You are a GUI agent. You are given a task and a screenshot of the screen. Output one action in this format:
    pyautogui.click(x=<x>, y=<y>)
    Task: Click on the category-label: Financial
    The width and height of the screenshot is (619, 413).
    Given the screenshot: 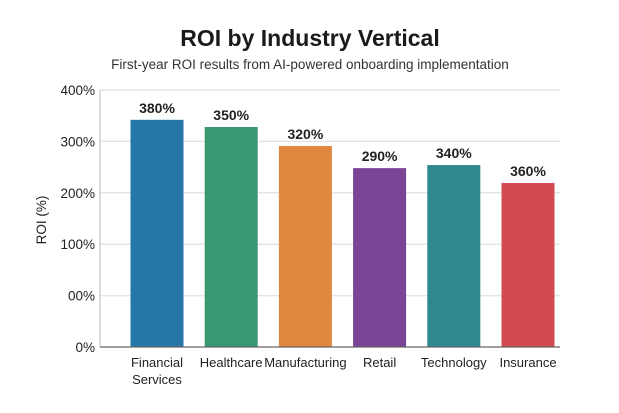 What is the action you would take?
    pyautogui.click(x=157, y=362)
    